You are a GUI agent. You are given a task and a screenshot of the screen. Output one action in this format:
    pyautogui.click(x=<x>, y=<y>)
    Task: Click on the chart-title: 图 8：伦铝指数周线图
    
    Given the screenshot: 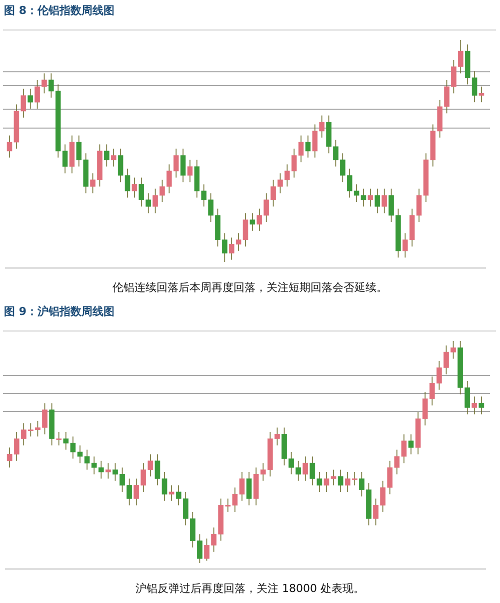 What is the action you would take?
    pyautogui.click(x=59, y=10)
    